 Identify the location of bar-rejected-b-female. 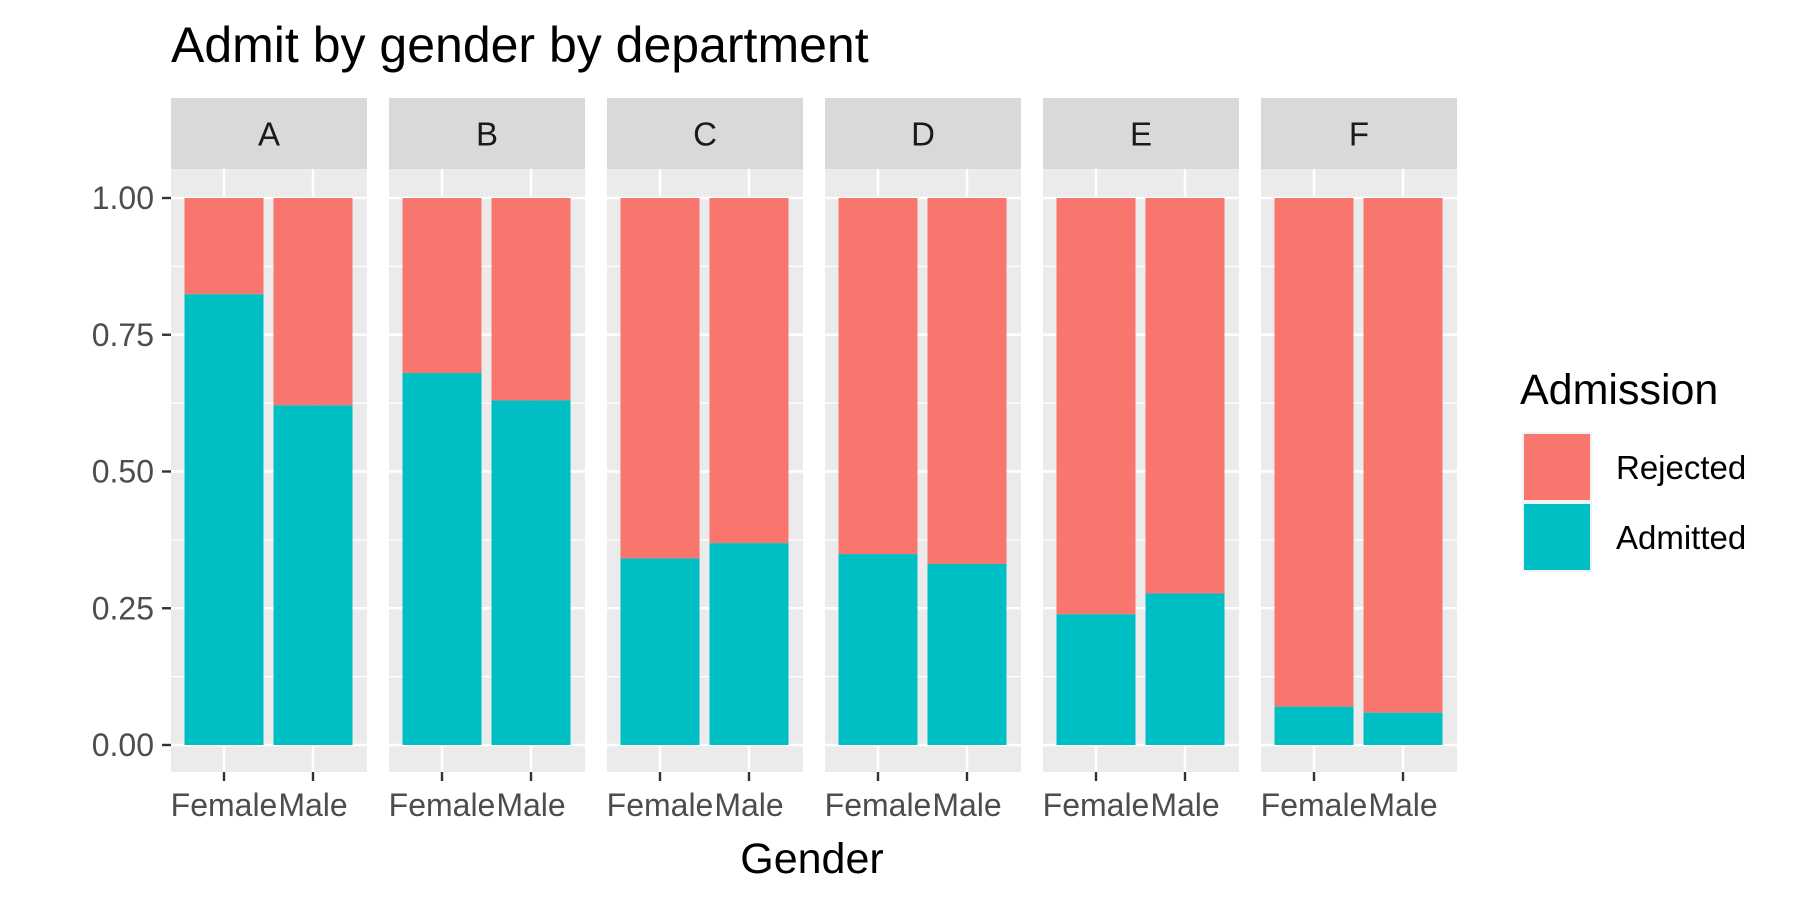
(442, 286).